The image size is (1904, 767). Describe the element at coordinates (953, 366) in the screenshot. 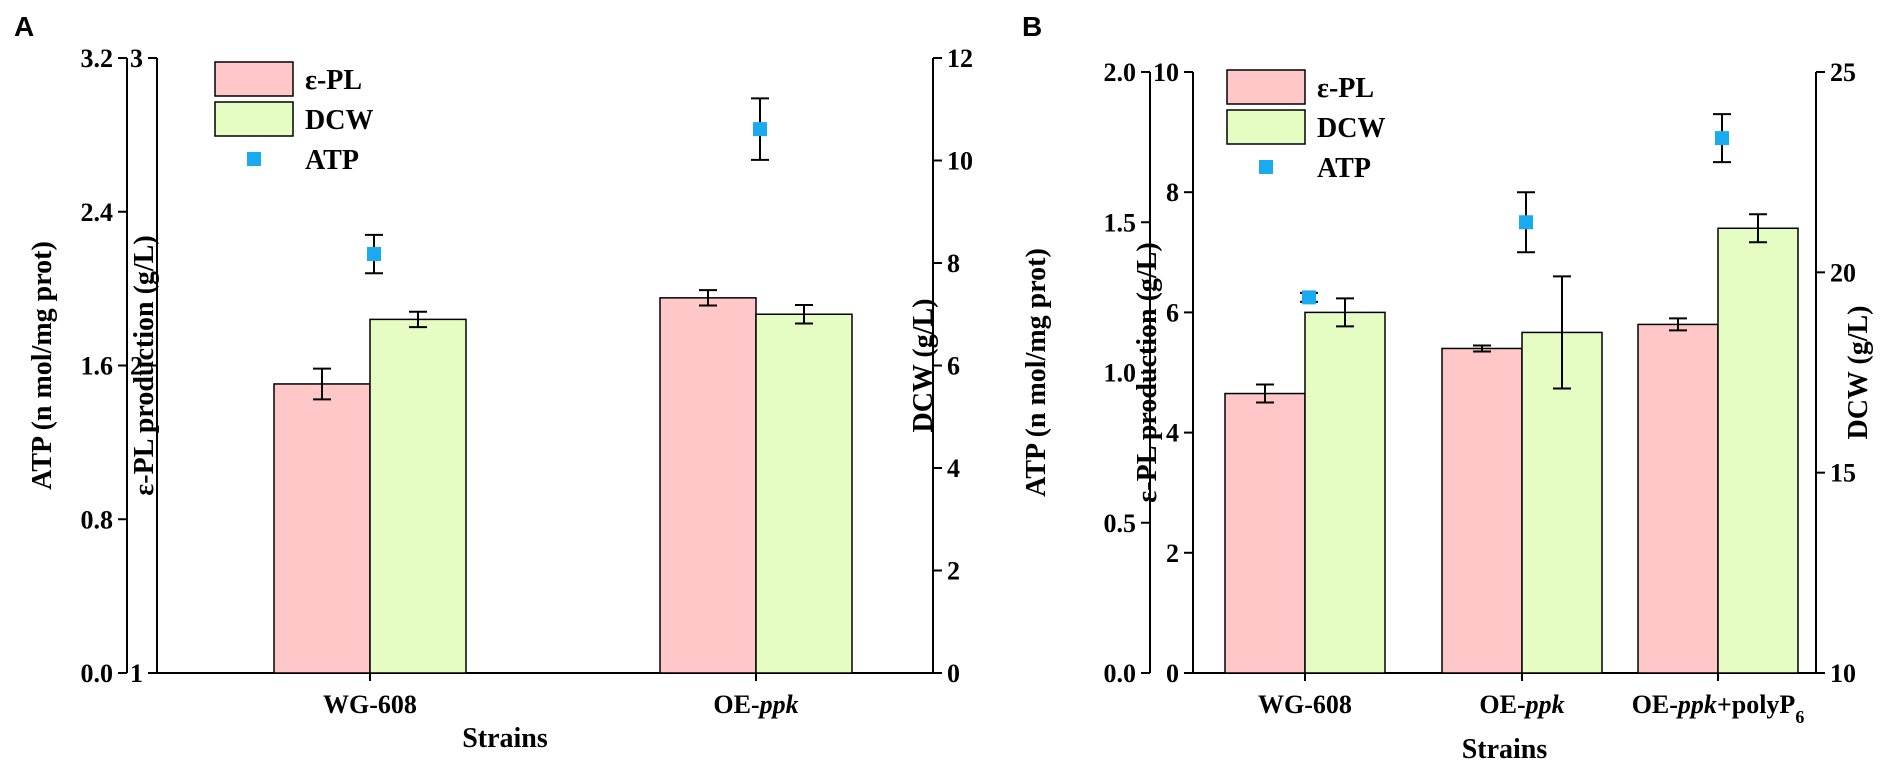

I see `y-tick-label: 6` at that location.